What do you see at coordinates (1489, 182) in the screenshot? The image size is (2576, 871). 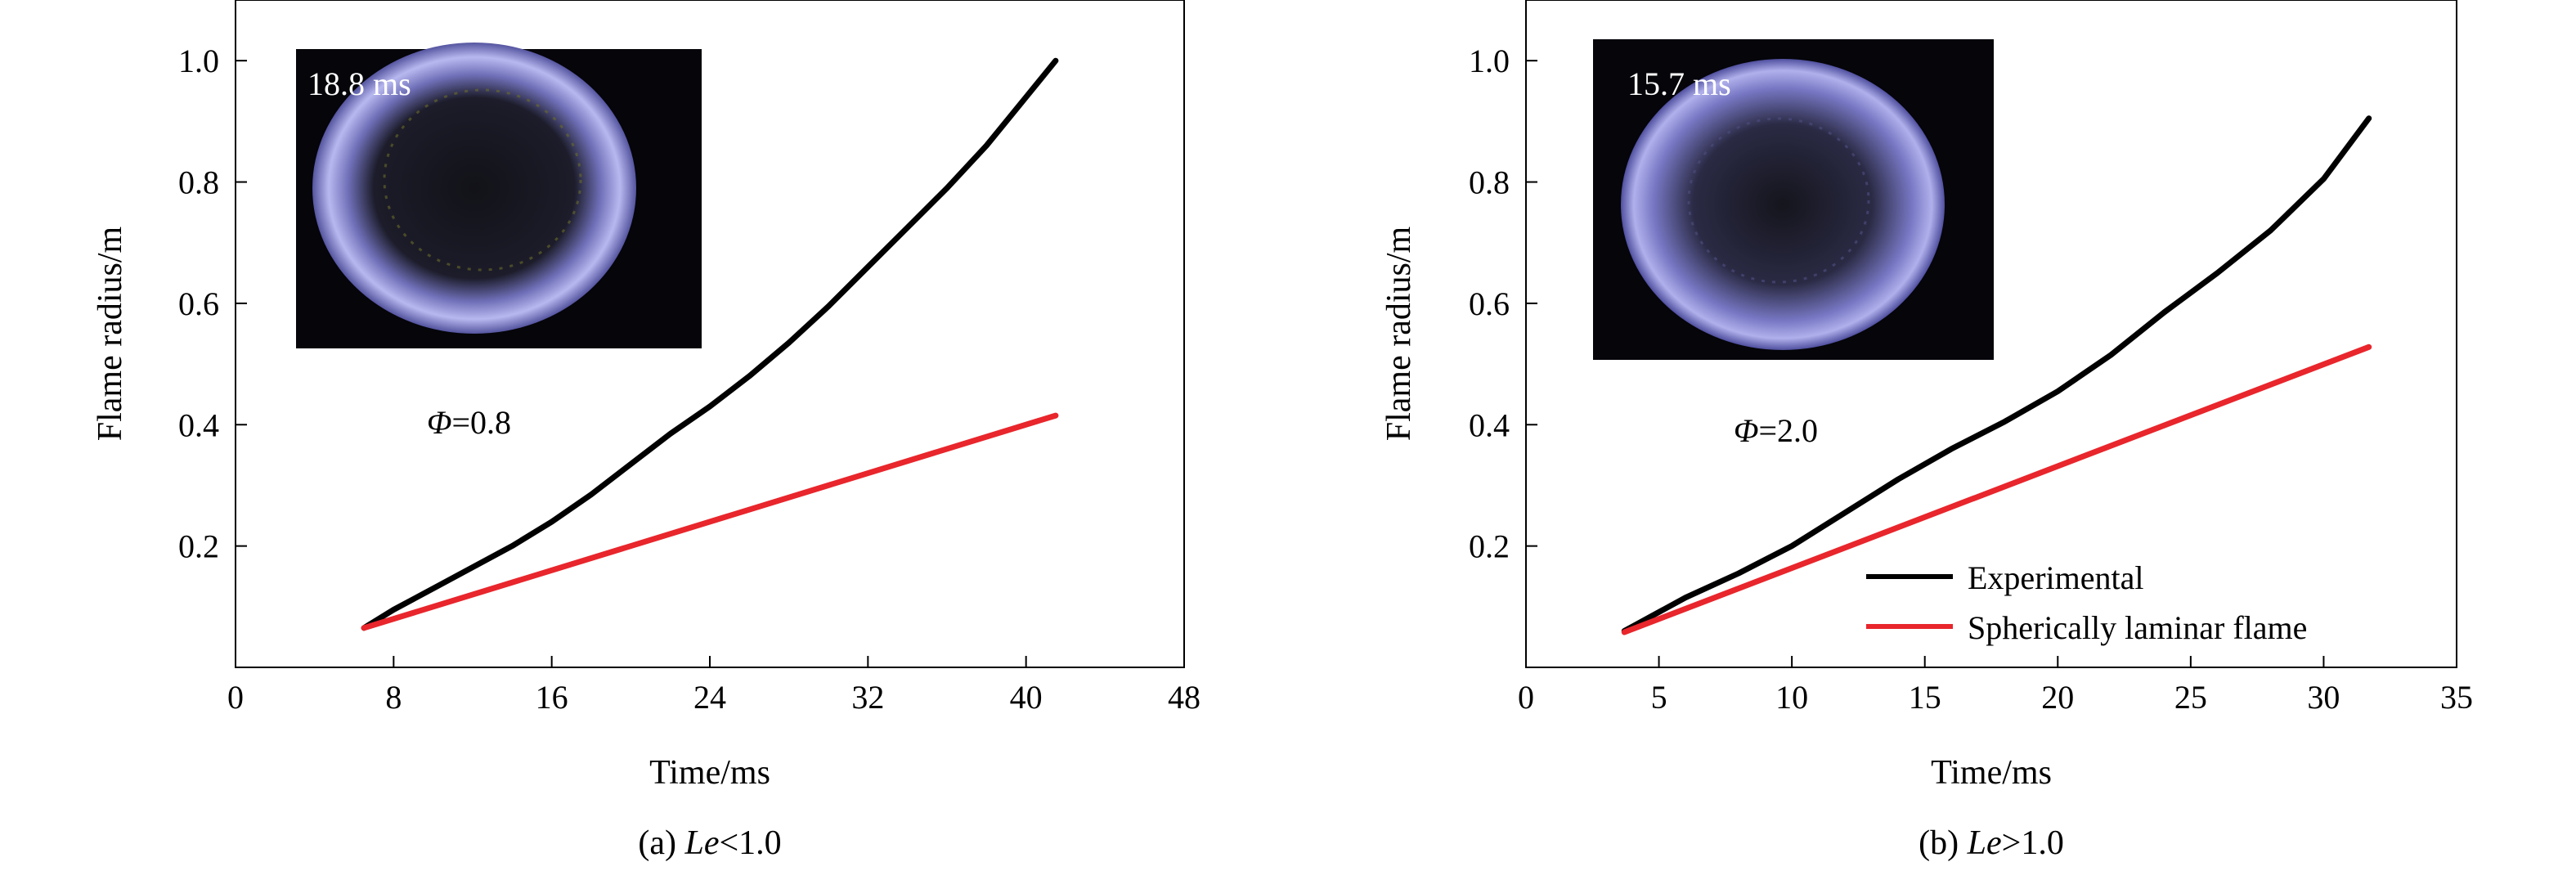 I see `y-tick-label-b: 0.8` at bounding box center [1489, 182].